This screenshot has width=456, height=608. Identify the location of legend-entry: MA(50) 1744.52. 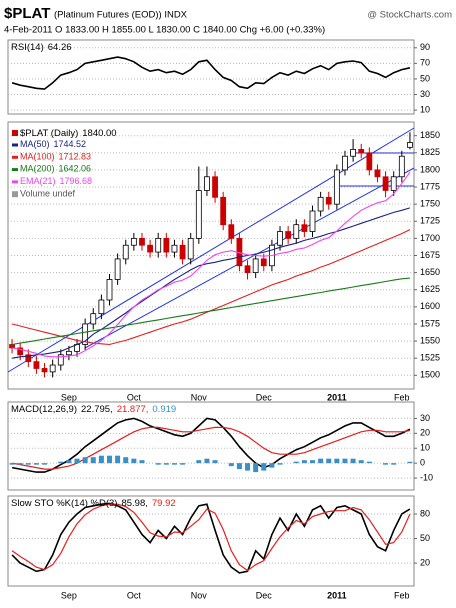
(53, 144).